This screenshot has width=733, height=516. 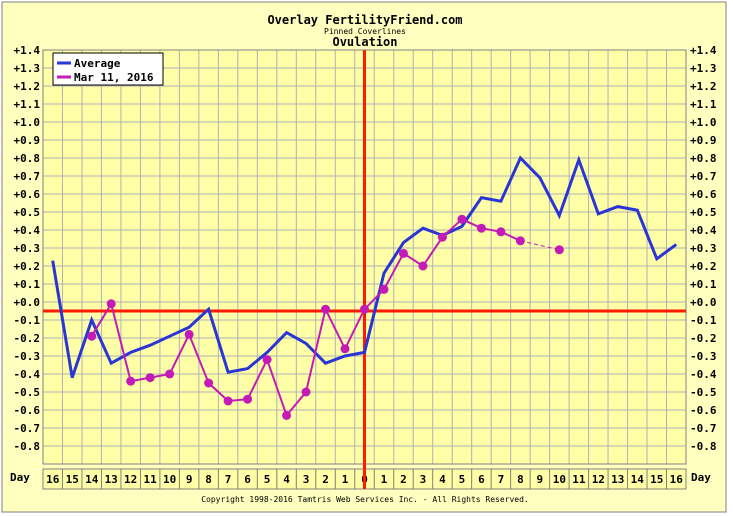 What do you see at coordinates (27, 158) in the screenshot?
I see `y-tick-label-left: +0.8` at bounding box center [27, 158].